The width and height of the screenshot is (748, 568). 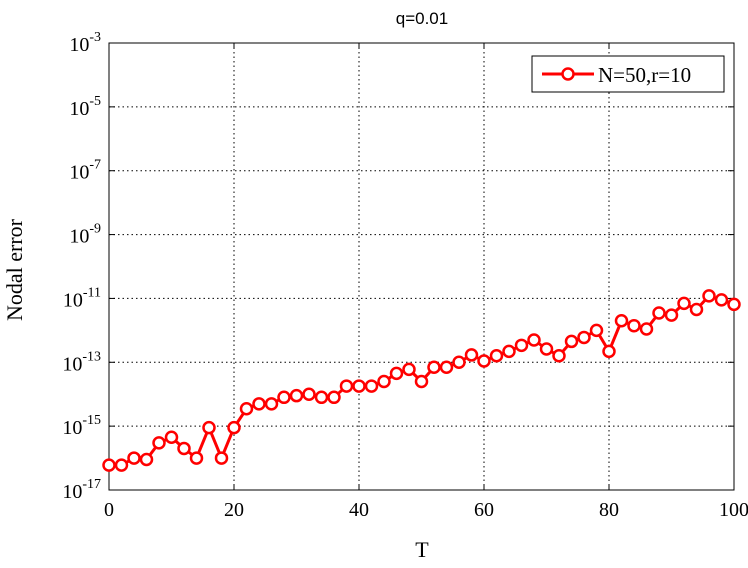 What do you see at coordinates (644, 75) in the screenshot?
I see `legend-label: N=50,r=10` at bounding box center [644, 75].